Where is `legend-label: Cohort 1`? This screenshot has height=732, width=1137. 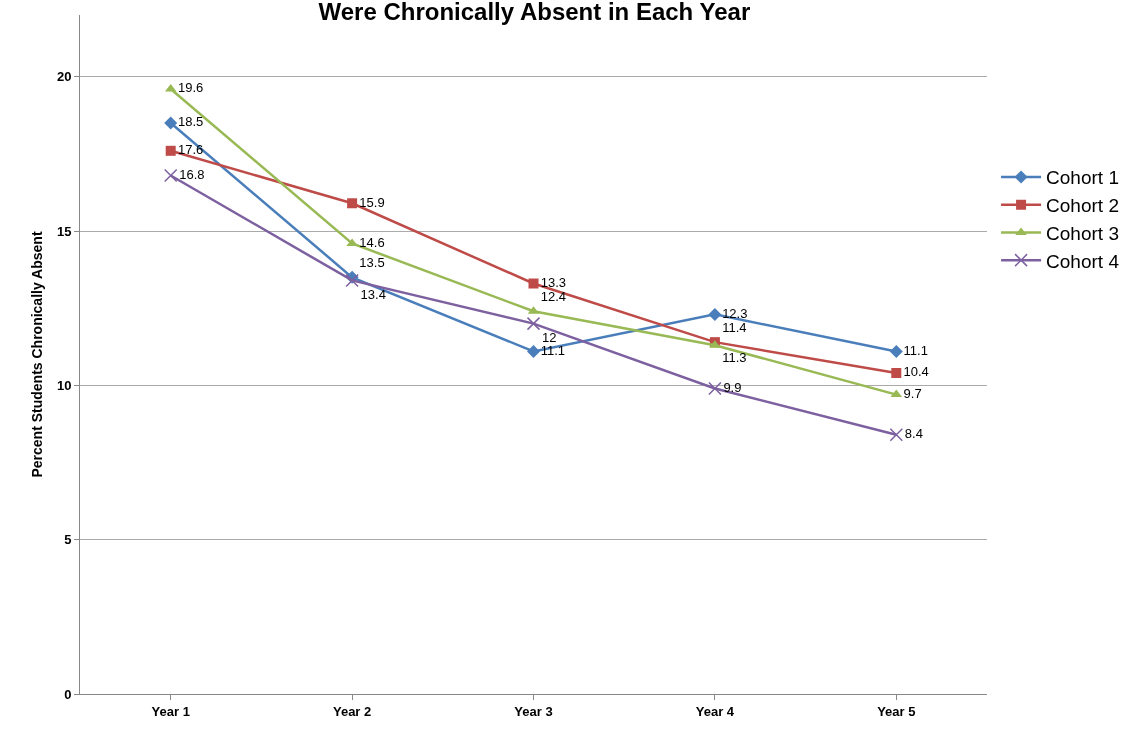 legend-label: Cohort 1 is located at coordinates (1082, 178).